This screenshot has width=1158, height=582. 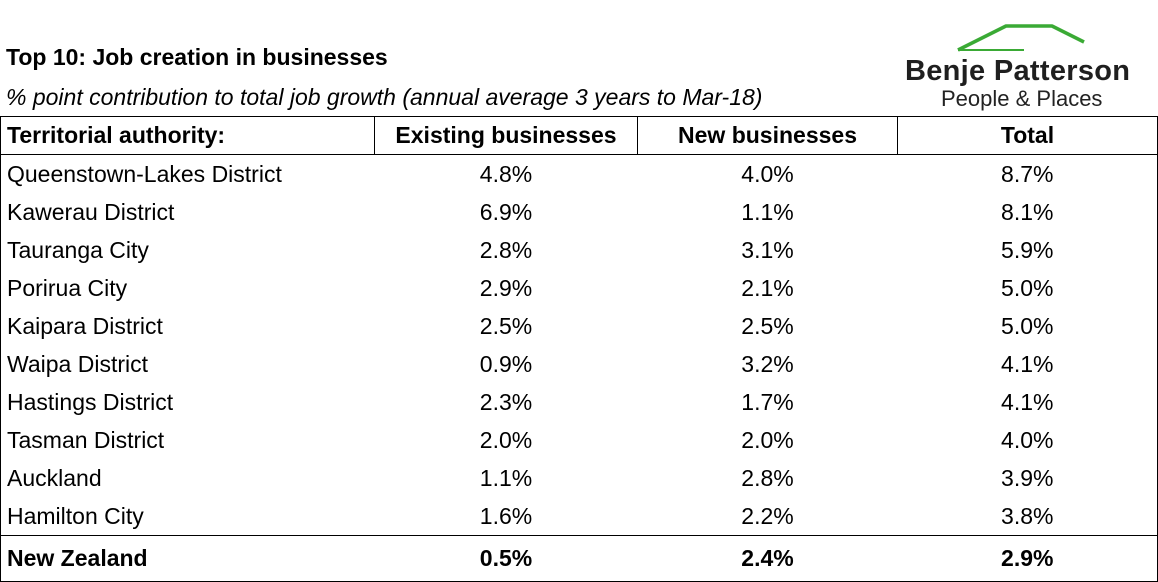 What do you see at coordinates (579, 212) in the screenshot?
I see `table-row: Kawerau District 6.9% 1.1% 8.1%` at bounding box center [579, 212].